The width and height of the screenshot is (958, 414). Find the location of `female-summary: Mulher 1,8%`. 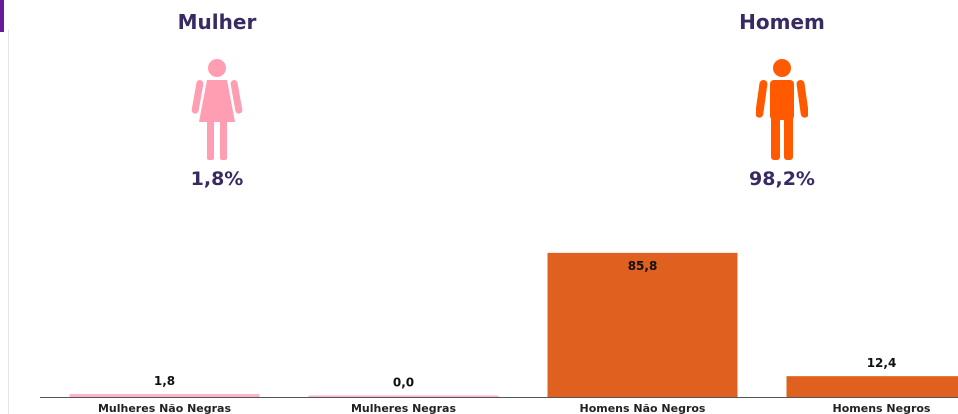

female-summary: Mulher 1,8% is located at coordinates (217, 99).